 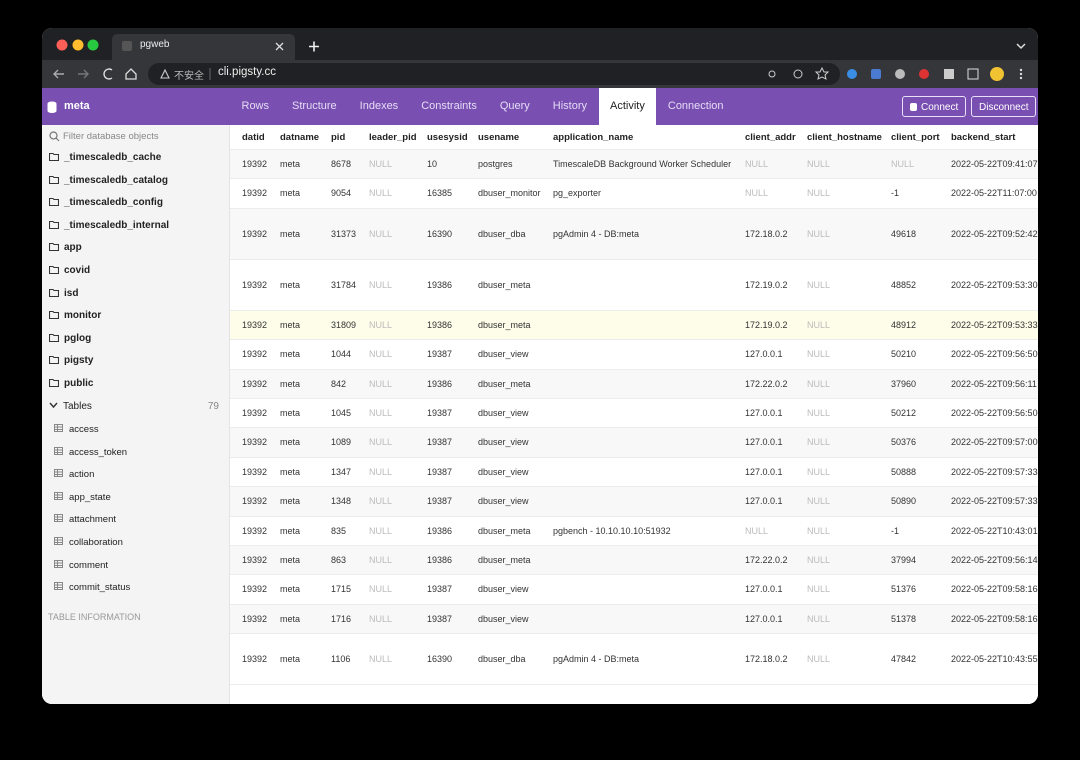 I want to click on schema-item: _timescaledb_catalog, so click(x=108, y=180).